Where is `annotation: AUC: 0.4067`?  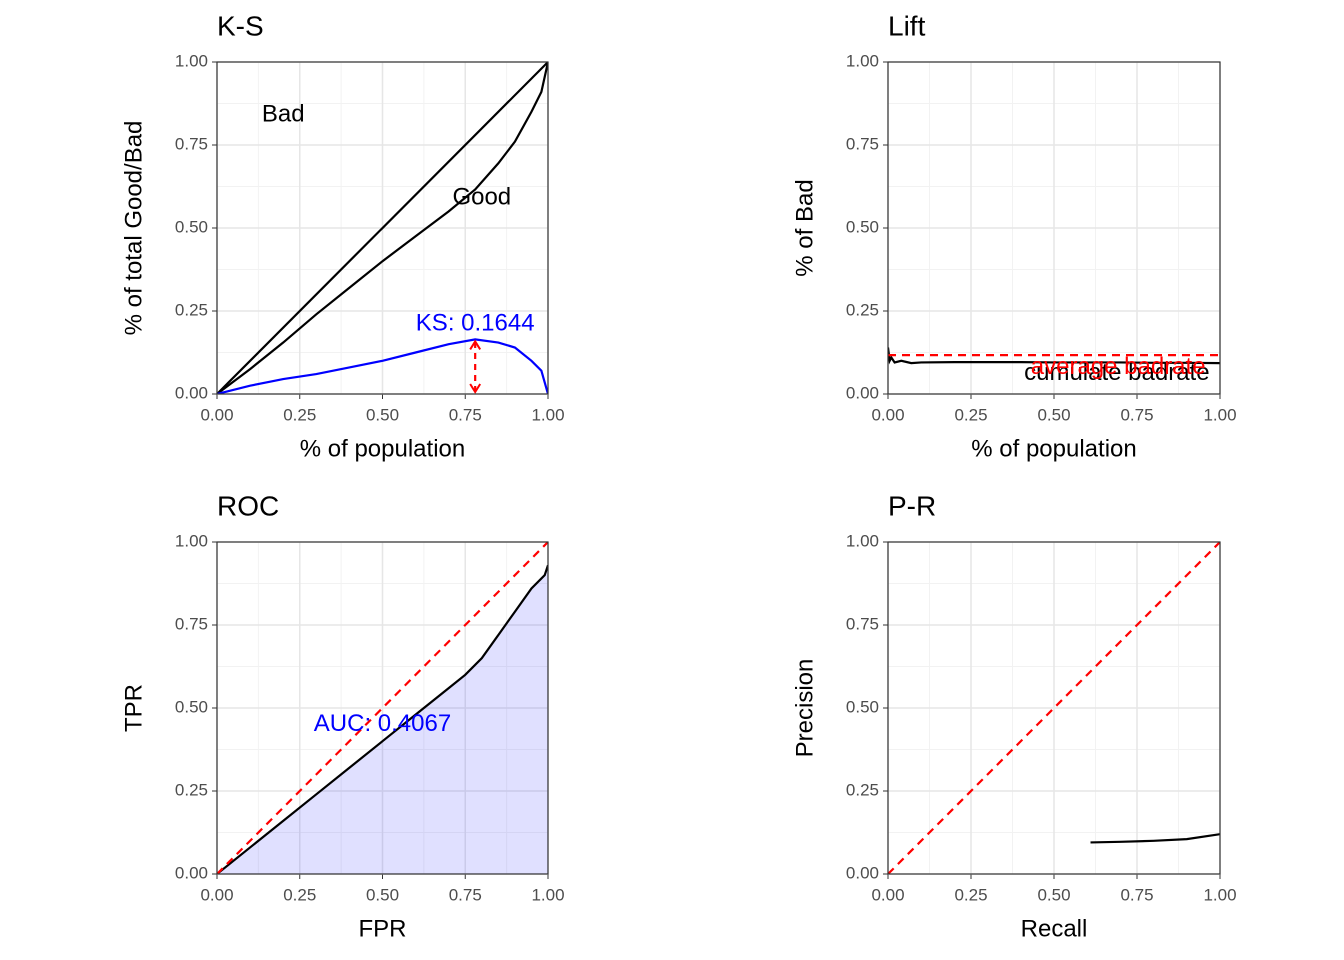 annotation: AUC: 0.4067 is located at coordinates (382, 723).